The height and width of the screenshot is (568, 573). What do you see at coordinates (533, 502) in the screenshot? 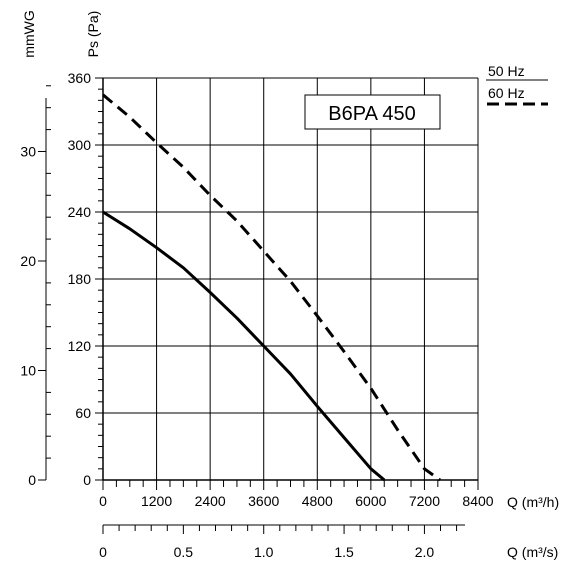
I see `flow-m3h-axis-title: Q (m³/h)` at bounding box center [533, 502].